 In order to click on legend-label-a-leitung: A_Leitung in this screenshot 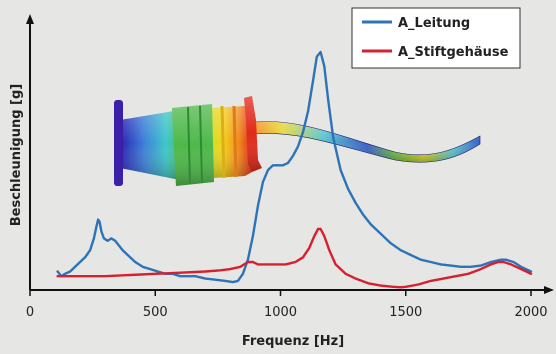, I will do `click(434, 23)`.